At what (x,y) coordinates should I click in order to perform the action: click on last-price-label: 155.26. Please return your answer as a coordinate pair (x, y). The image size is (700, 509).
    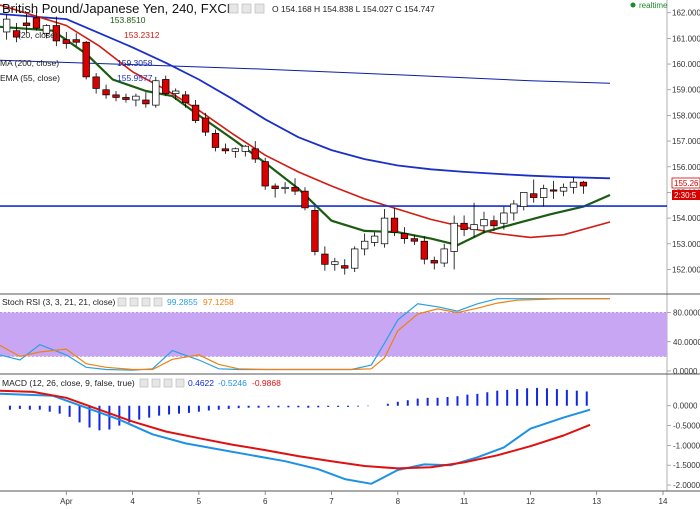
    Looking at the image, I should click on (686, 183).